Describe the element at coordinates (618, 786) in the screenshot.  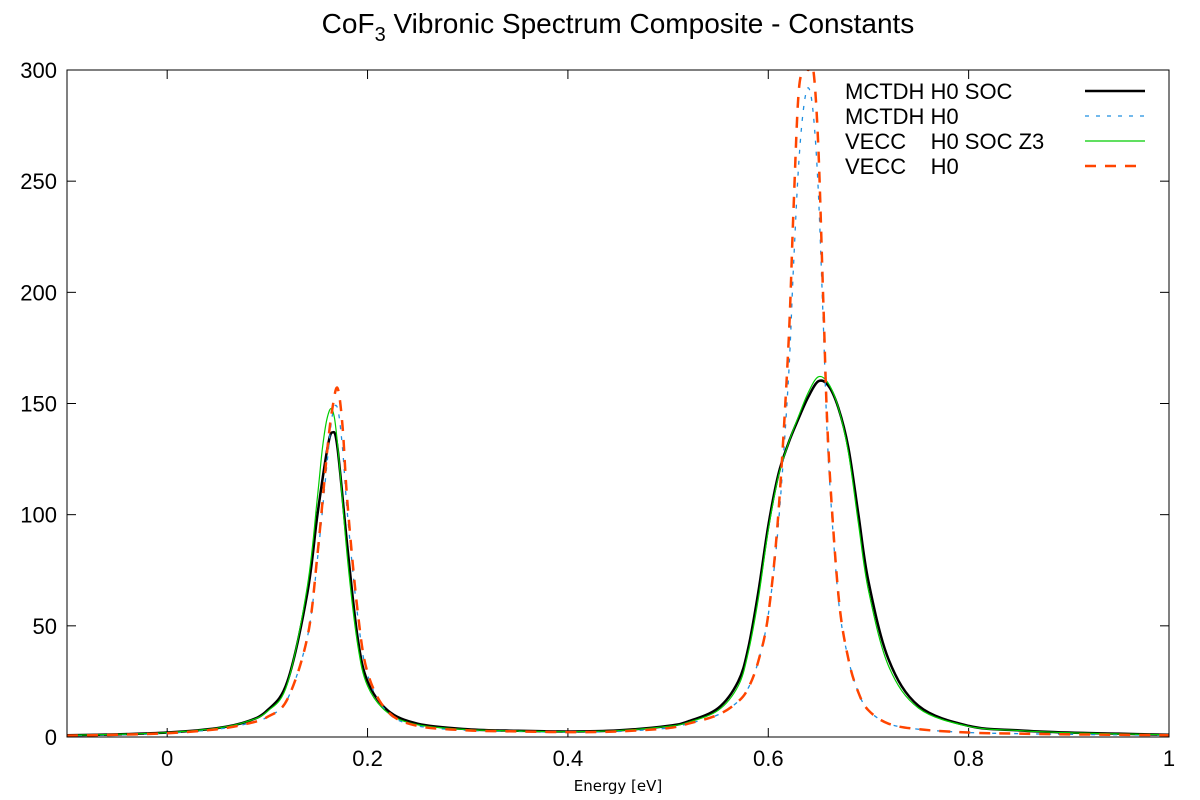
I see `x-axis-label: Energy [eV]` at that location.